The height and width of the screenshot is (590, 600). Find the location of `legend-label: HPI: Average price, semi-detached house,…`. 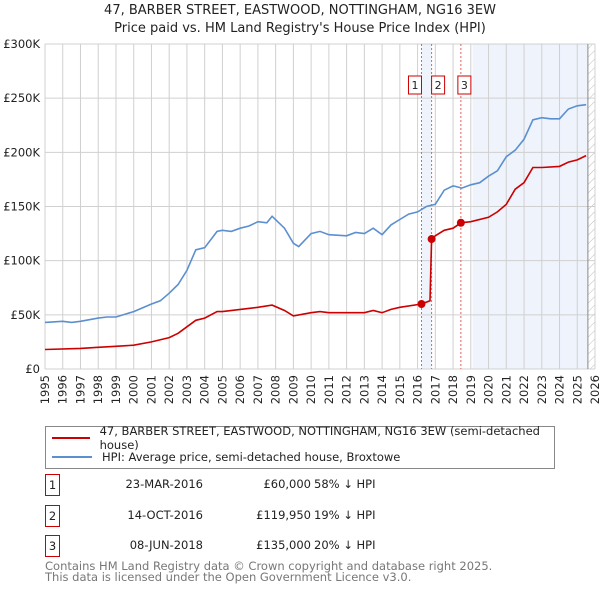

legend-label: HPI: Average price, semi-detached house,… is located at coordinates (251, 457).